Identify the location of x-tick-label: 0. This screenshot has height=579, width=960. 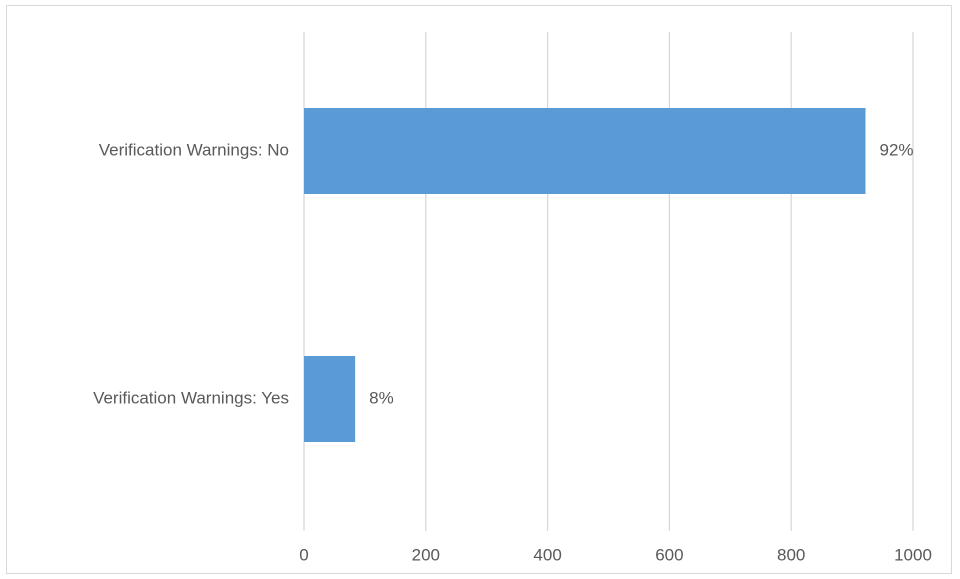
(303, 554).